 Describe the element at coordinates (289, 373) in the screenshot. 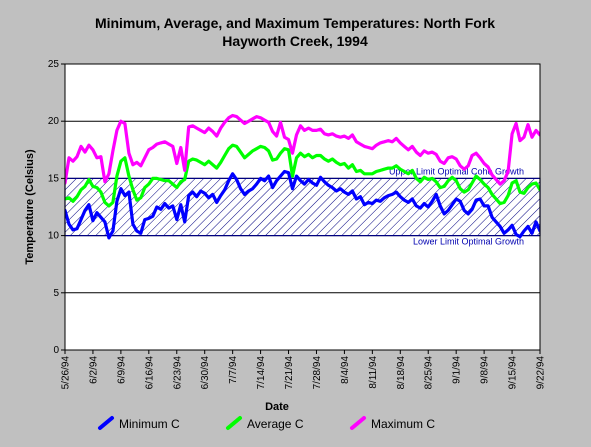

I see `x-tick-label: 7/21/94` at that location.